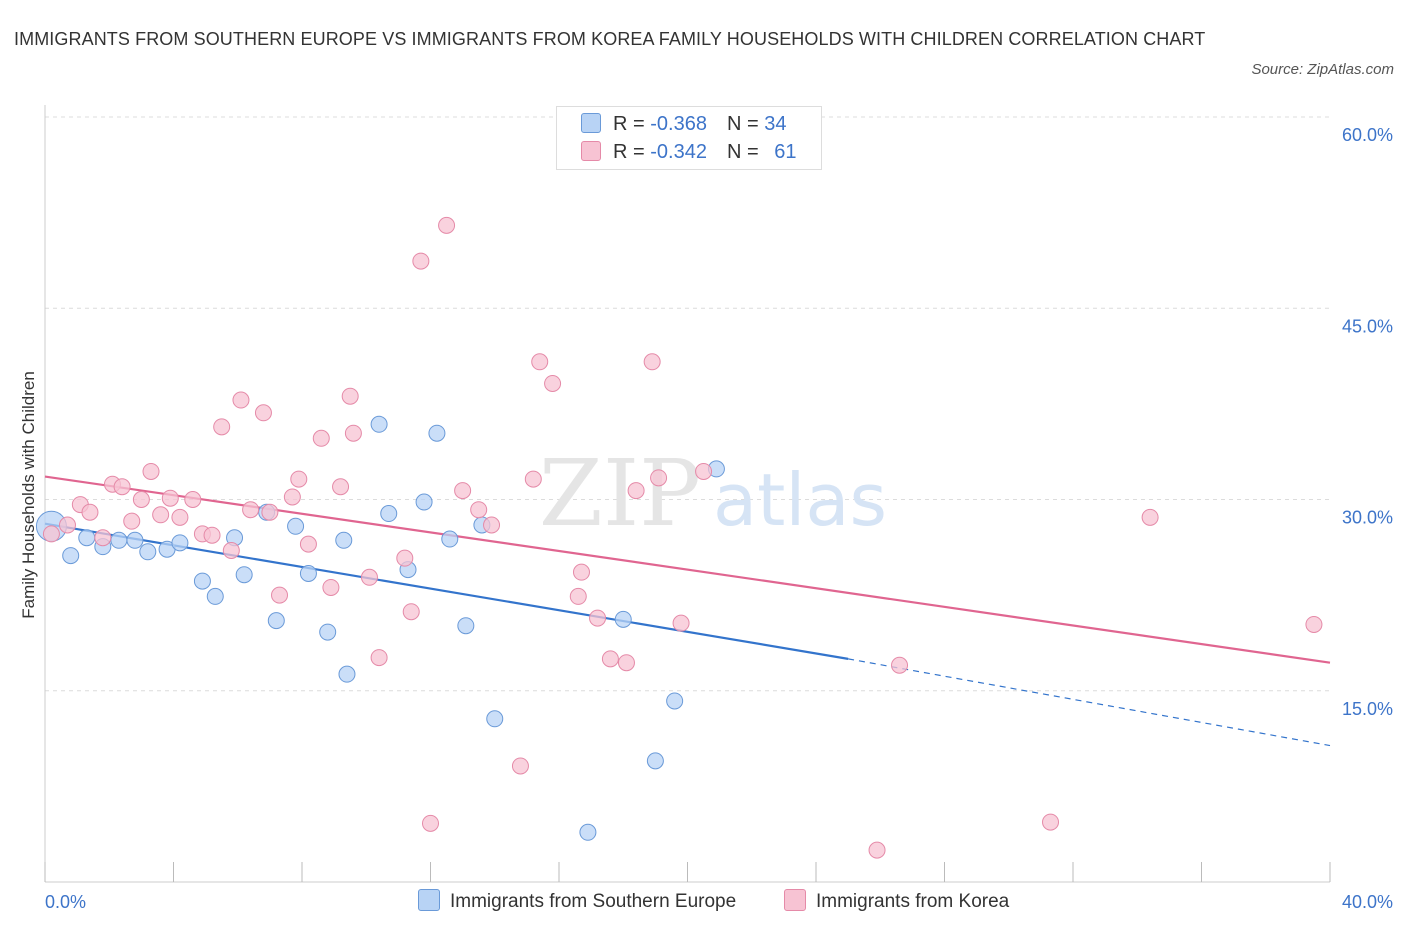  Describe the element at coordinates (1367, 135) in the screenshot. I see `y-tick-label: 60.0%` at that location.